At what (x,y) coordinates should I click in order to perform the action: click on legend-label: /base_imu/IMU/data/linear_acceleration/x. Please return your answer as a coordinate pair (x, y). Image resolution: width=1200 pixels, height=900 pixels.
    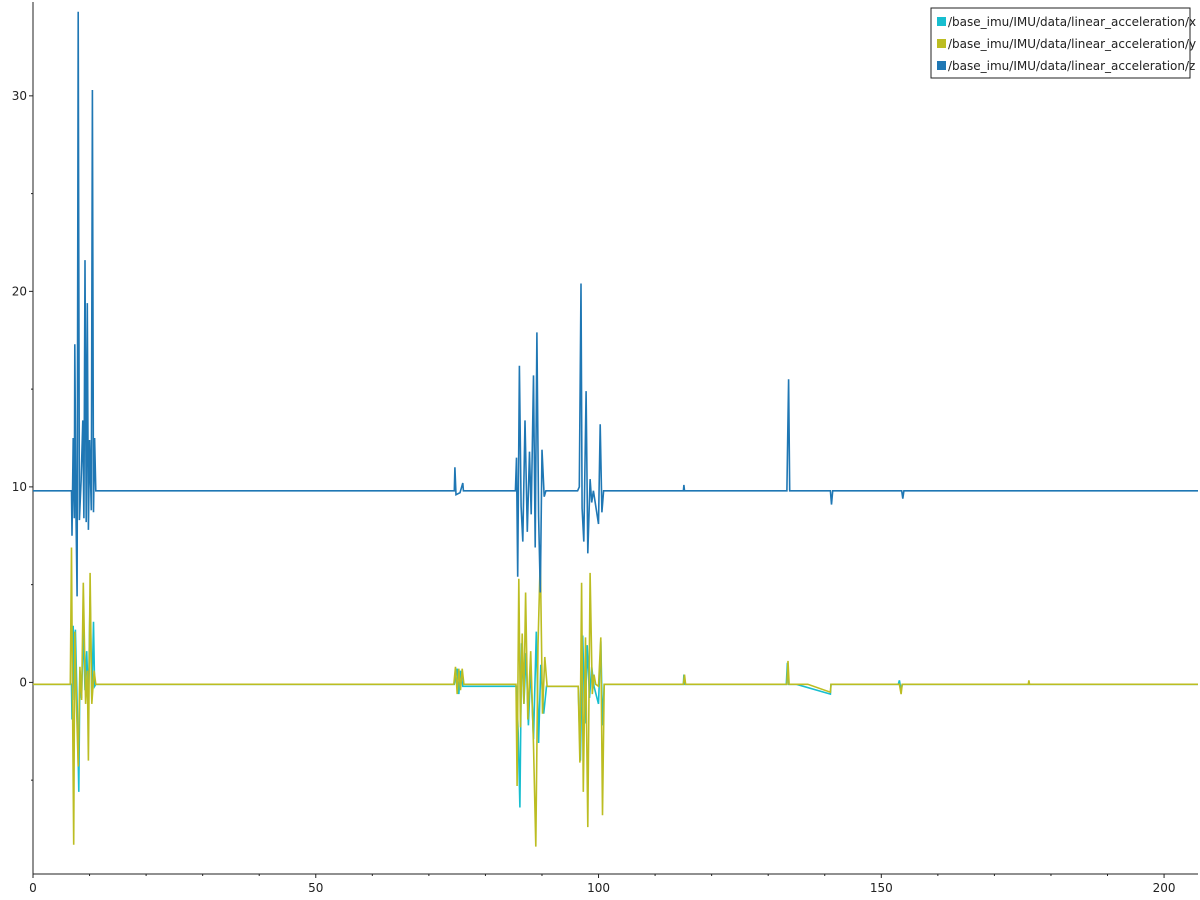
    Looking at the image, I should click on (1072, 22).